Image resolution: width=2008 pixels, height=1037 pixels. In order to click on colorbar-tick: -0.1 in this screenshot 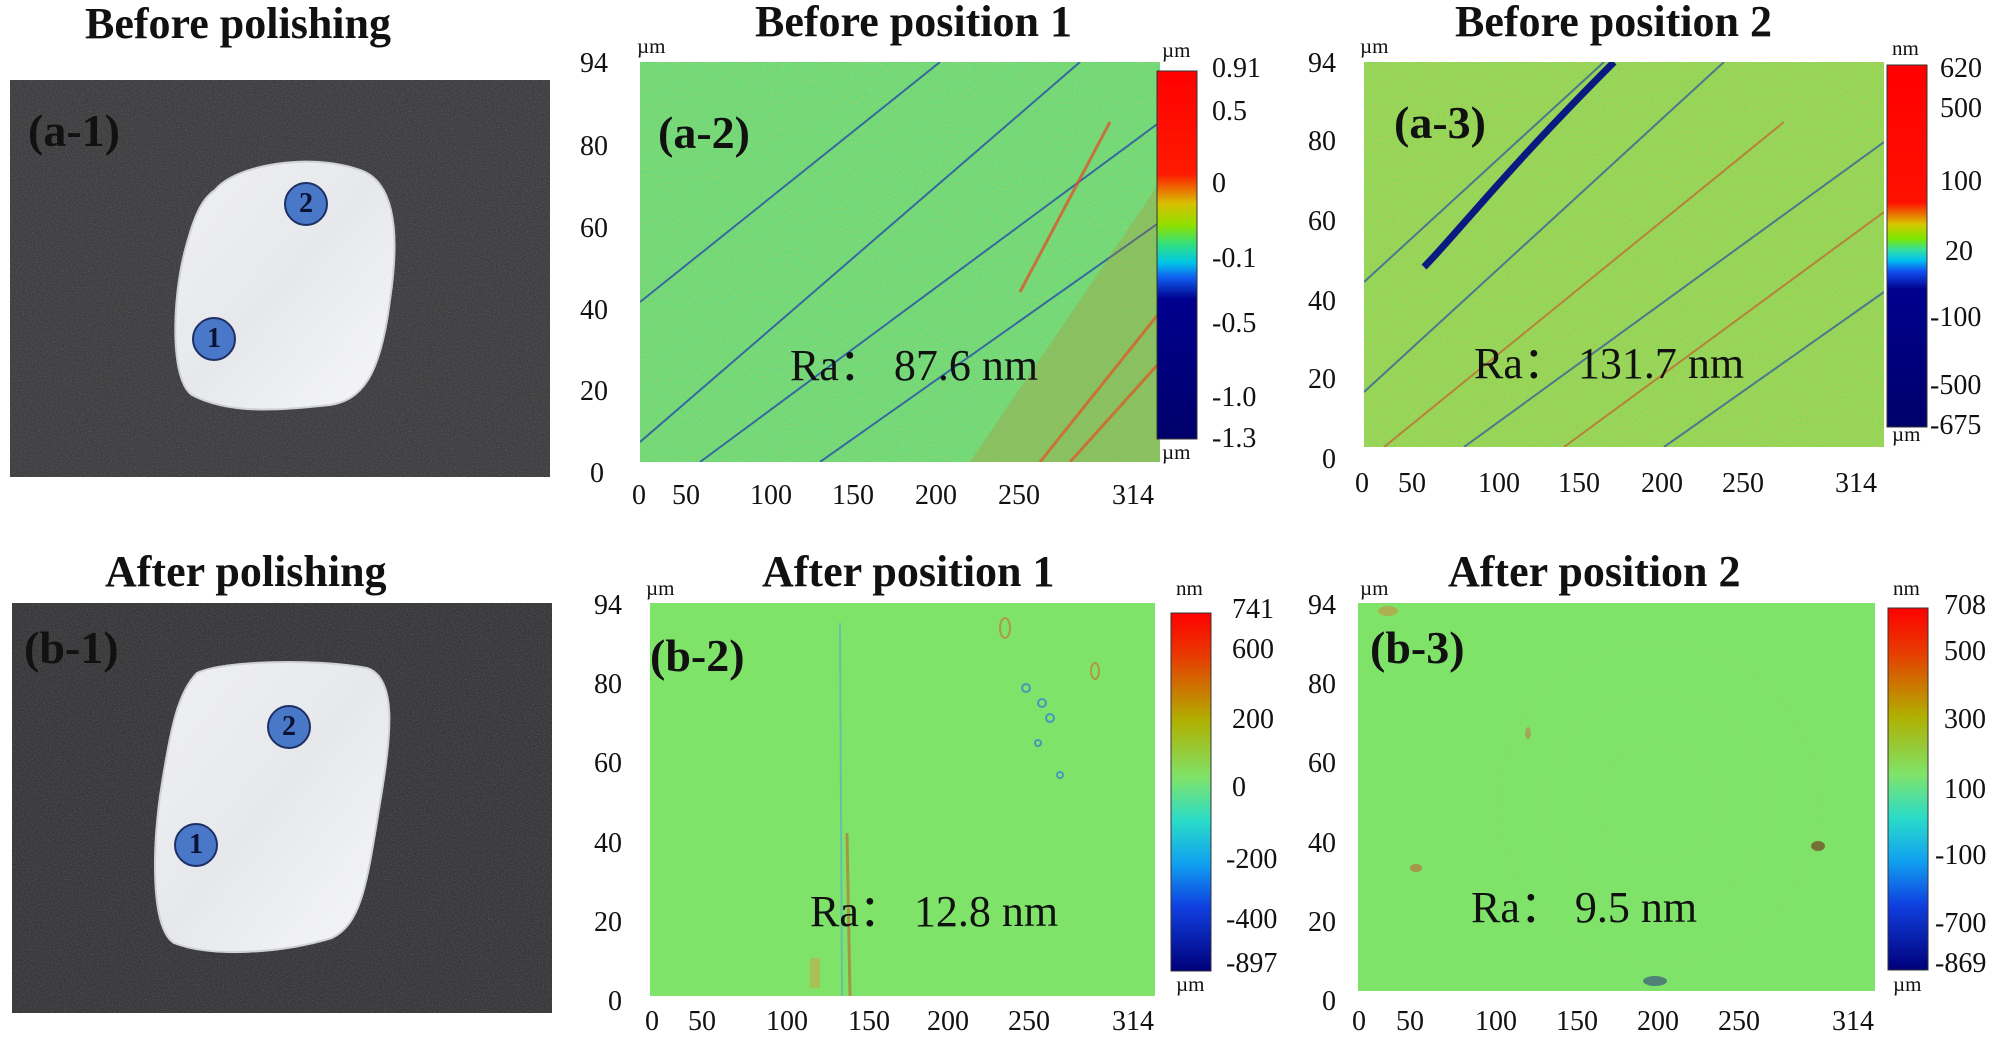, I will do `click(1234, 258)`.